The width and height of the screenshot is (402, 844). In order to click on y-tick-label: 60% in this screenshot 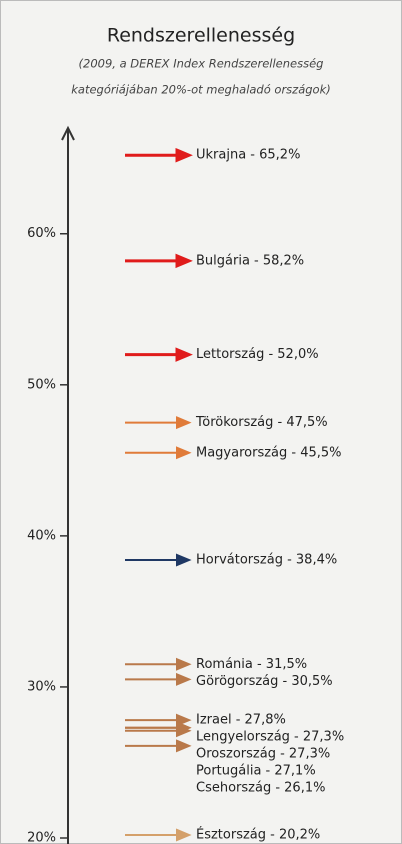, I will do `click(41, 233)`.